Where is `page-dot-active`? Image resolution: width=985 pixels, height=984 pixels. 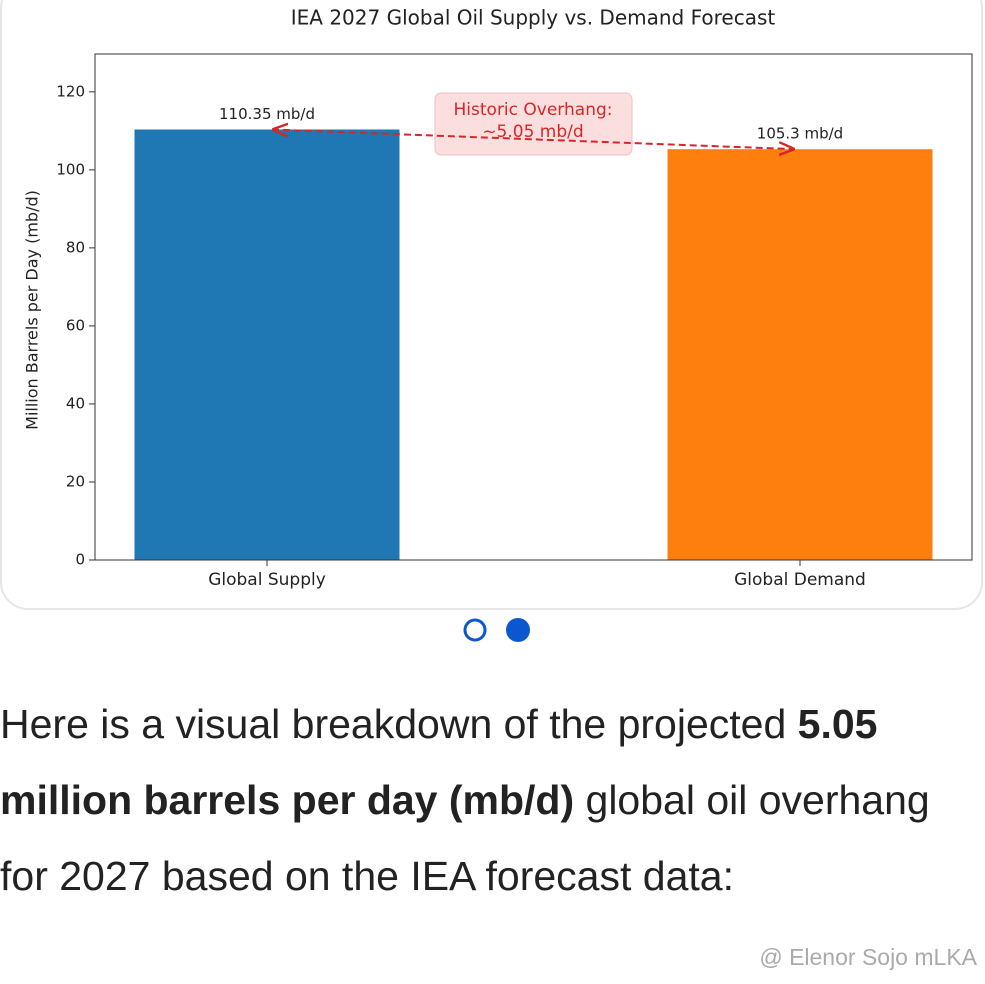
page-dot-active is located at coordinates (518, 630).